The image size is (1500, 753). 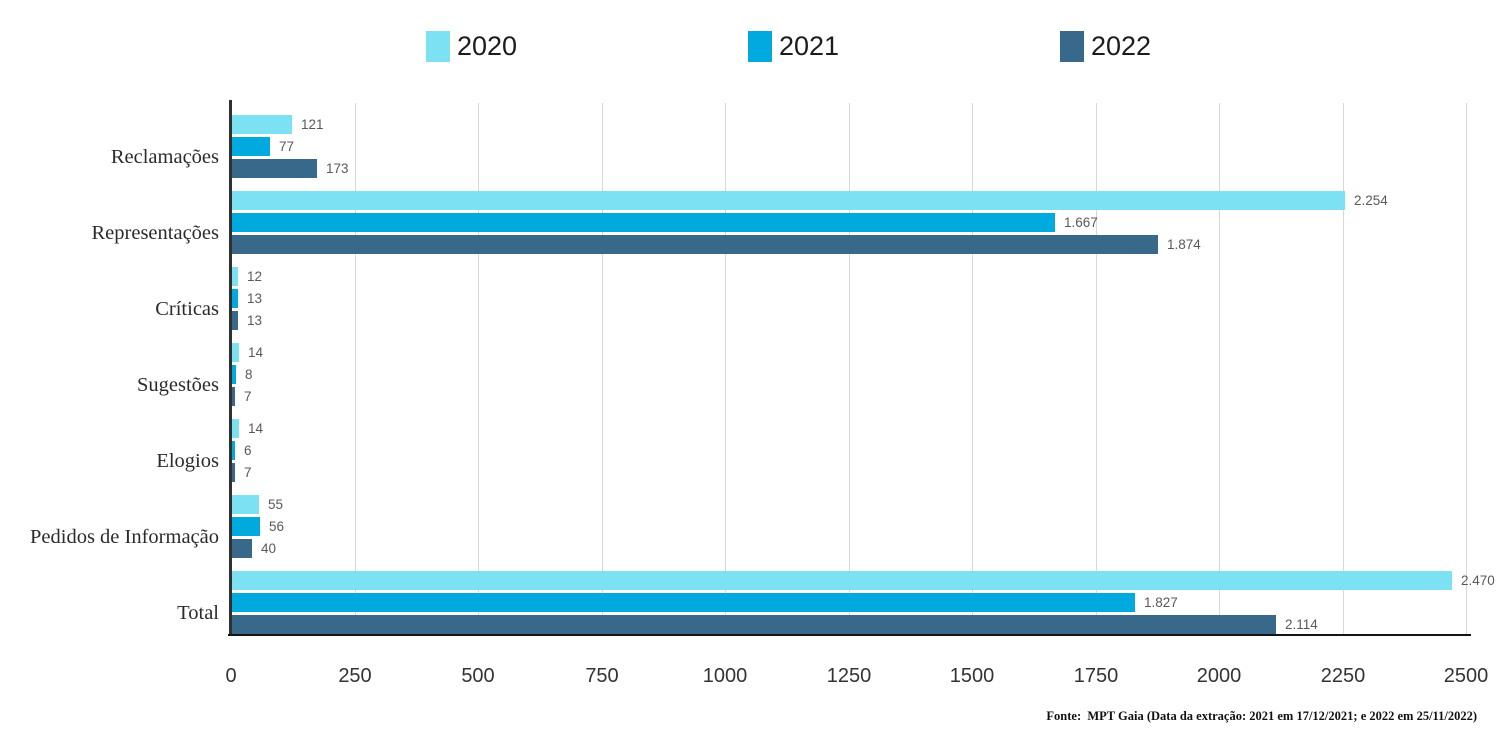 I want to click on legend-label: 2020, so click(x=487, y=45).